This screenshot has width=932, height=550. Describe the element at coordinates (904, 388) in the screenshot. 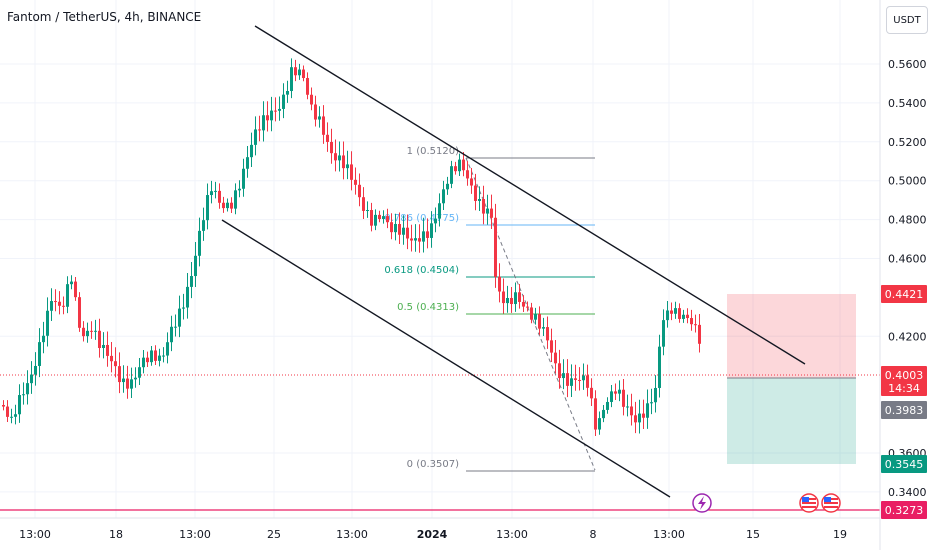

I see `current-price-tag-countdown: 14:34` at that location.